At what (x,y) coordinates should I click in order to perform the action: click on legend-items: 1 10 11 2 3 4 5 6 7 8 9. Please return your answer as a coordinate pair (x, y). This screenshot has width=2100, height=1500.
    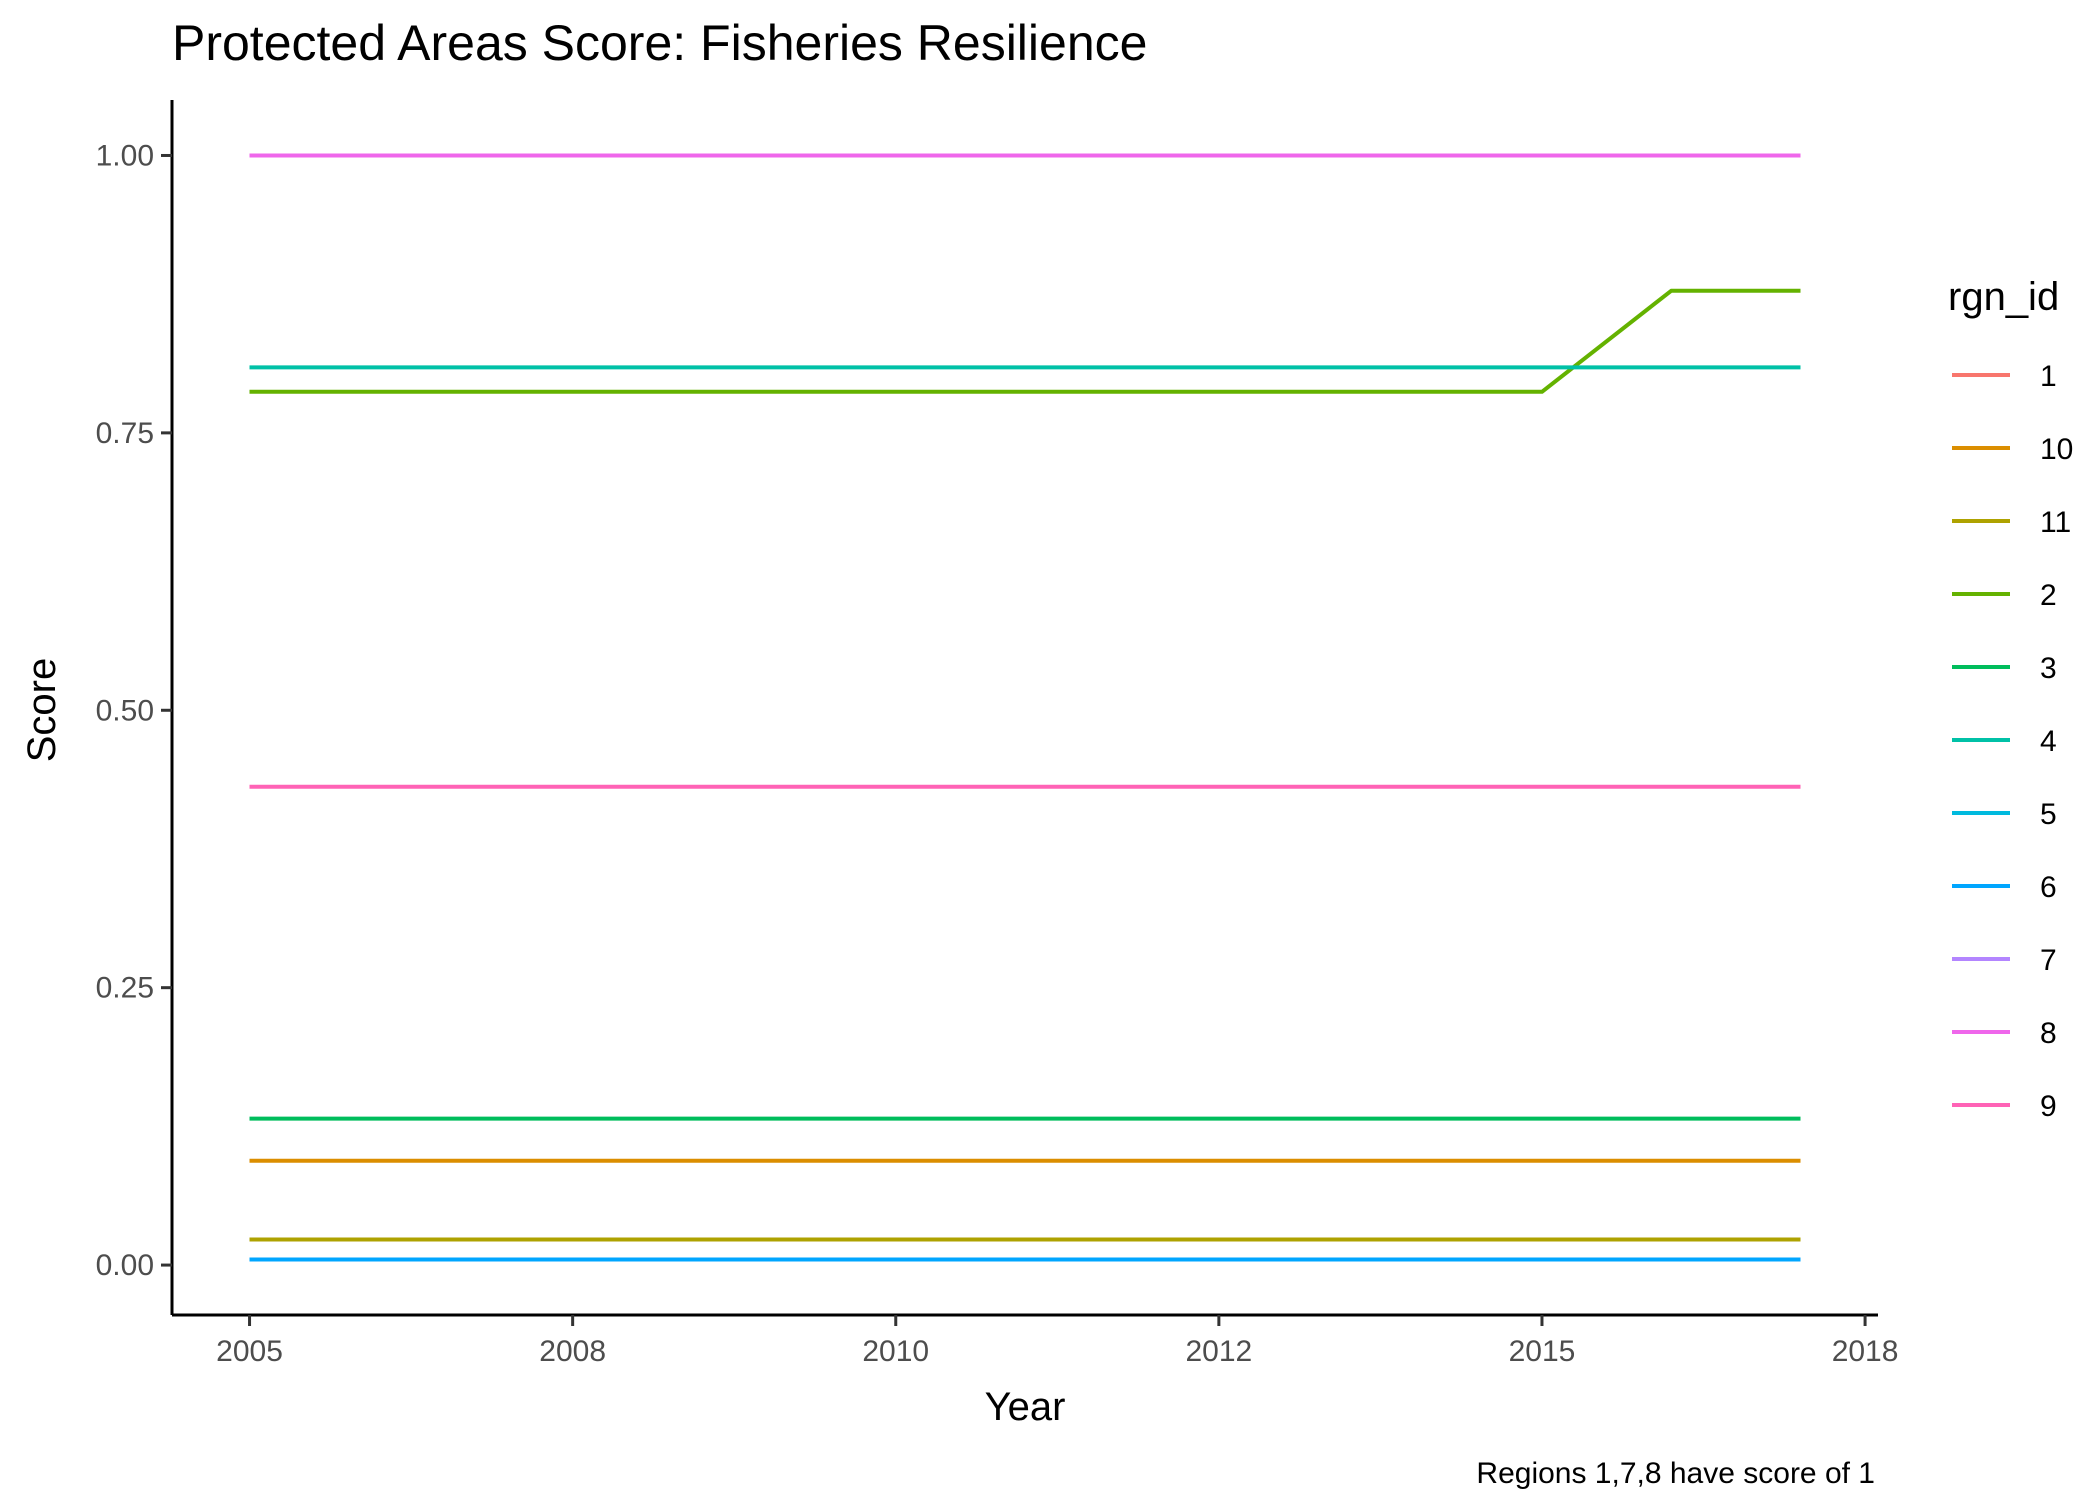
    Looking at the image, I should click on (2012, 741).